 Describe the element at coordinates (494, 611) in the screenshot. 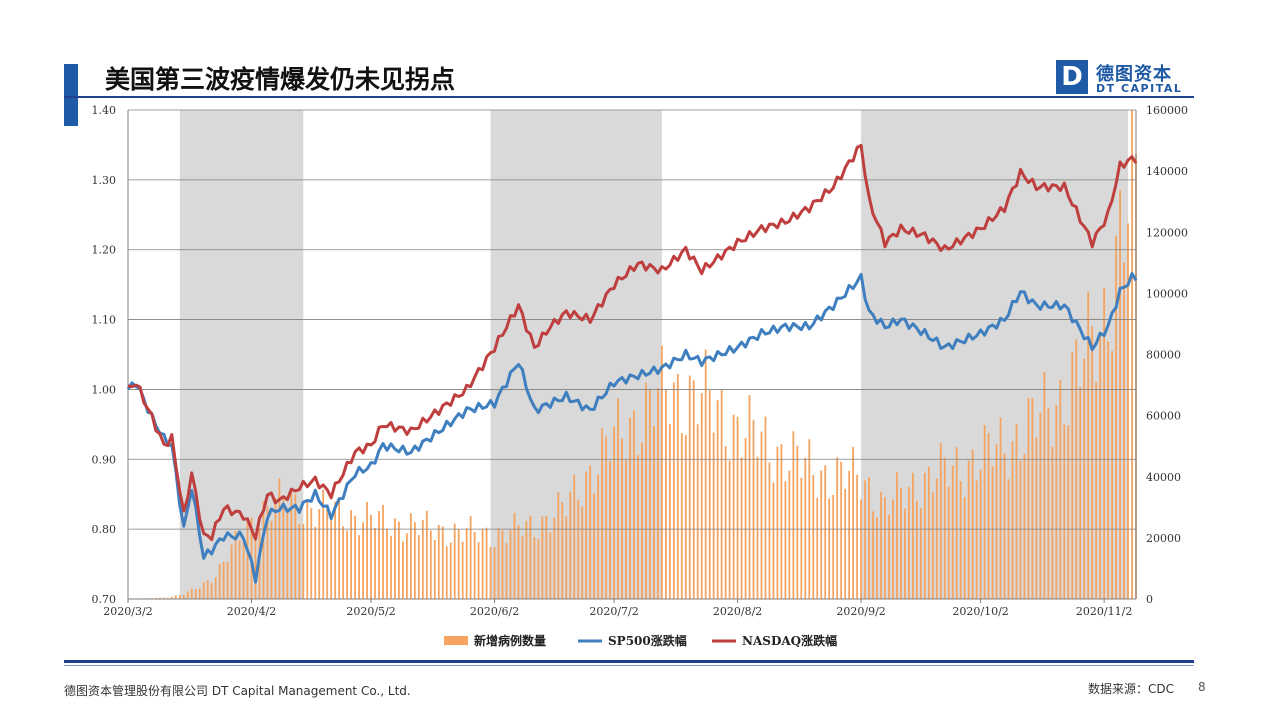

I see `x-tick-label: 2020/6/2` at that location.